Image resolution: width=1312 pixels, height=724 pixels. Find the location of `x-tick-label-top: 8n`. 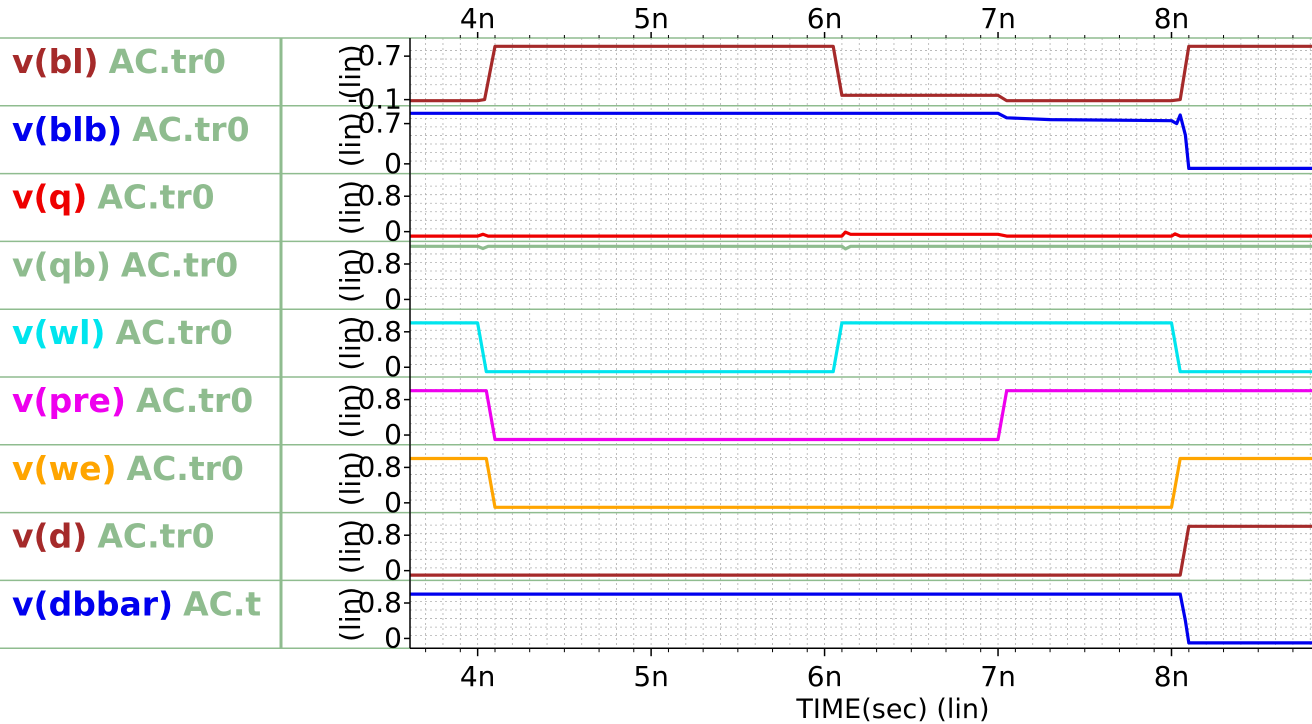

x-tick-label-top: 8n is located at coordinates (1172, 18).